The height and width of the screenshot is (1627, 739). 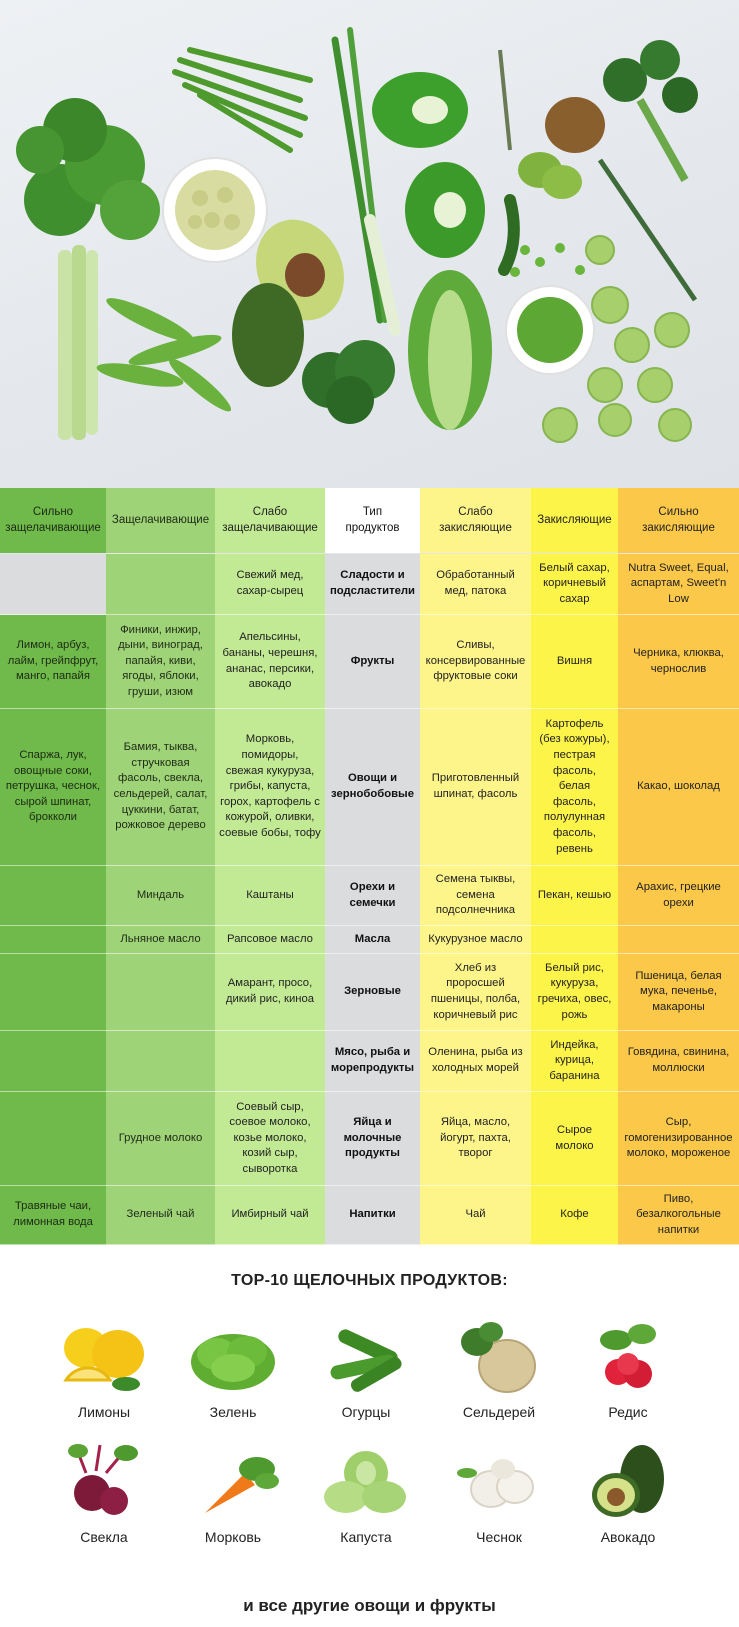 What do you see at coordinates (104, 1537) in the screenshot?
I see `food-label: Свекла` at bounding box center [104, 1537].